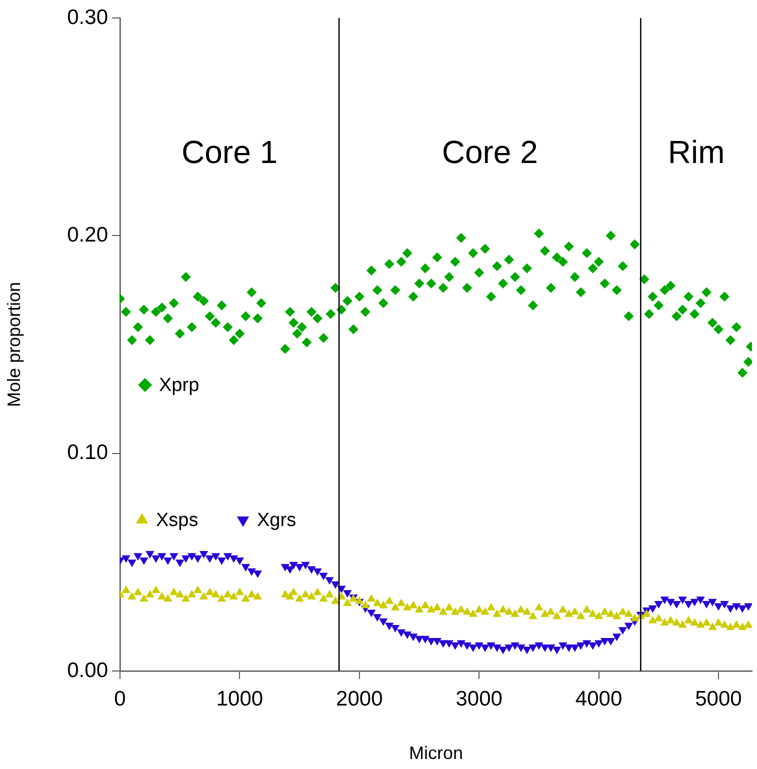 This screenshot has height=769, width=757. What do you see at coordinates (718, 698) in the screenshot?
I see `x-tick-label: 5000` at bounding box center [718, 698].